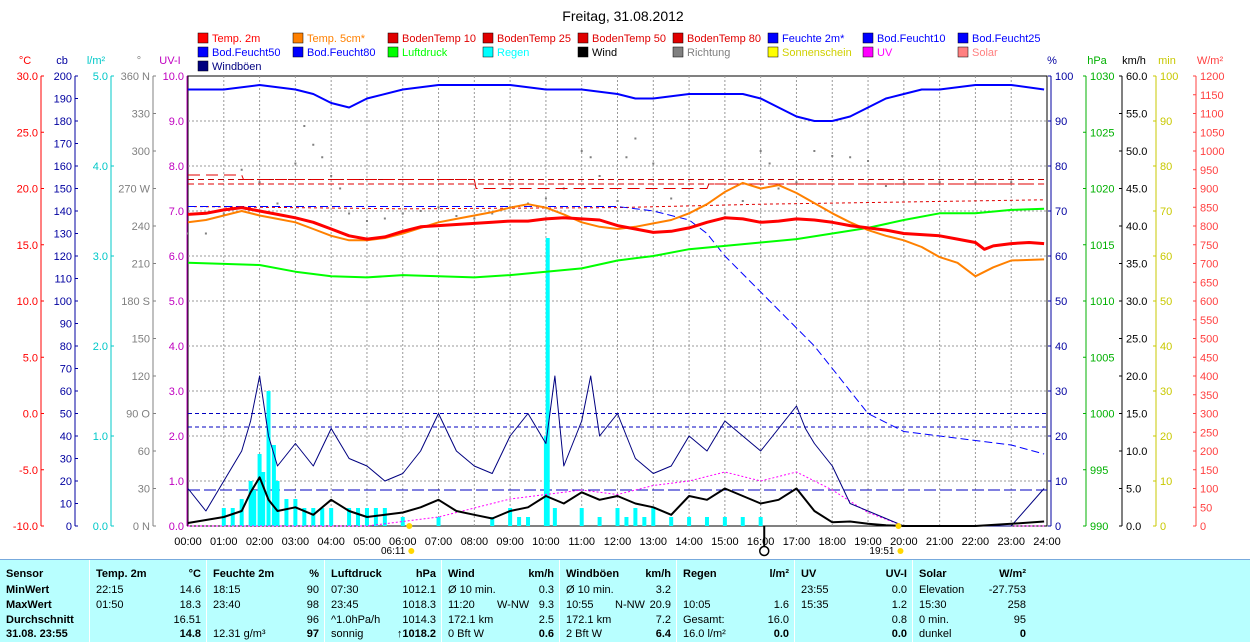 This screenshot has width=1250, height=642. What do you see at coordinates (584, 634) in the screenshot?
I see `stat-value: 2 Bft W` at bounding box center [584, 634].